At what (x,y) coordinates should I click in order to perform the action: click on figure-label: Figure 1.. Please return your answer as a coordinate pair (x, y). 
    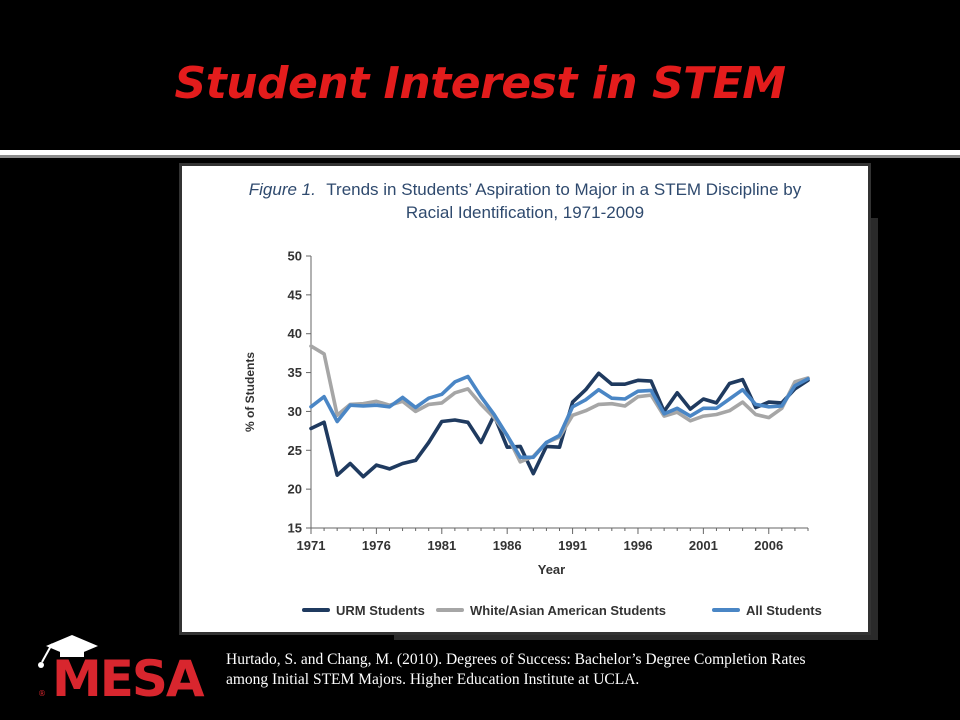
    Looking at the image, I should click on (282, 189).